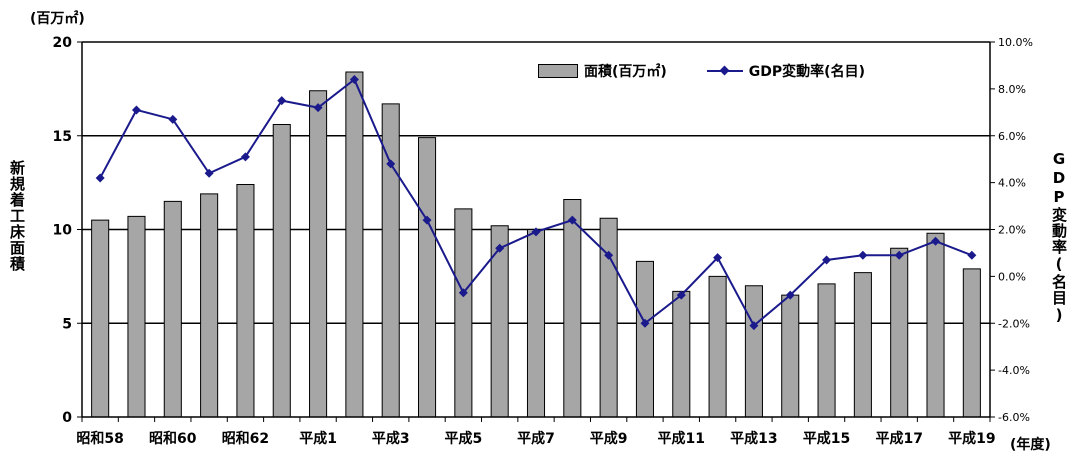  What do you see at coordinates (701, 71) in the screenshot?
I see `legend: 面積(百万㎡) GDP変動率(名目)` at bounding box center [701, 71].